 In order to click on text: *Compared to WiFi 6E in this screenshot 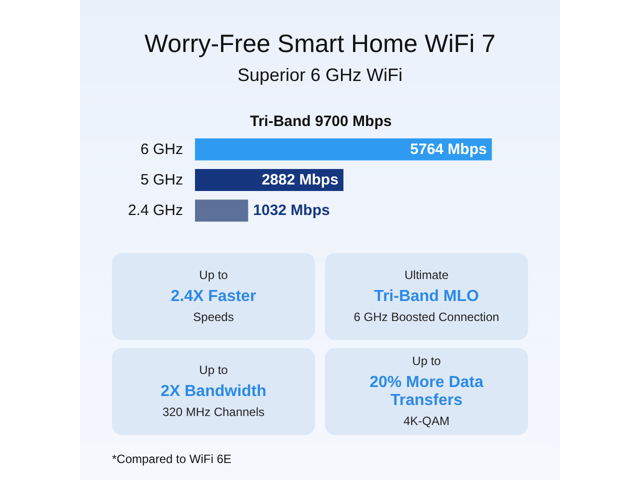, I will do `click(172, 459)`.